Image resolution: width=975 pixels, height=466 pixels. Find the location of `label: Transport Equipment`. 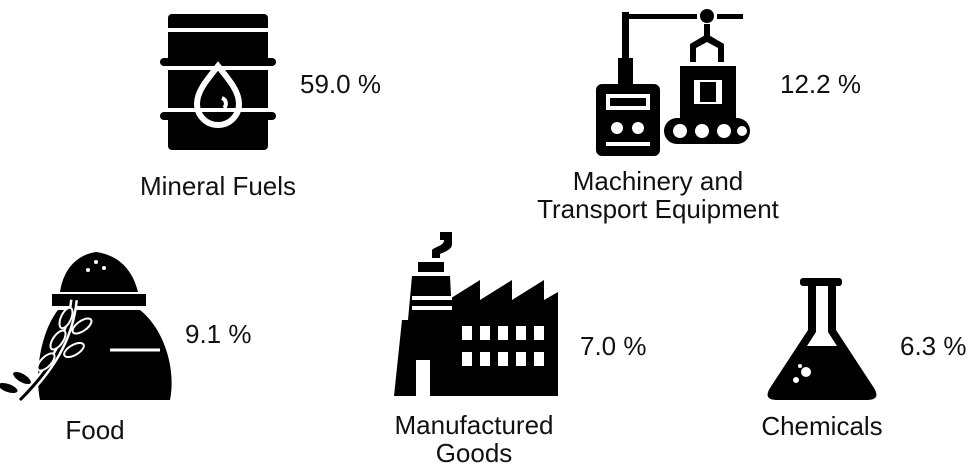

label: Transport Equipment is located at coordinates (658, 209).